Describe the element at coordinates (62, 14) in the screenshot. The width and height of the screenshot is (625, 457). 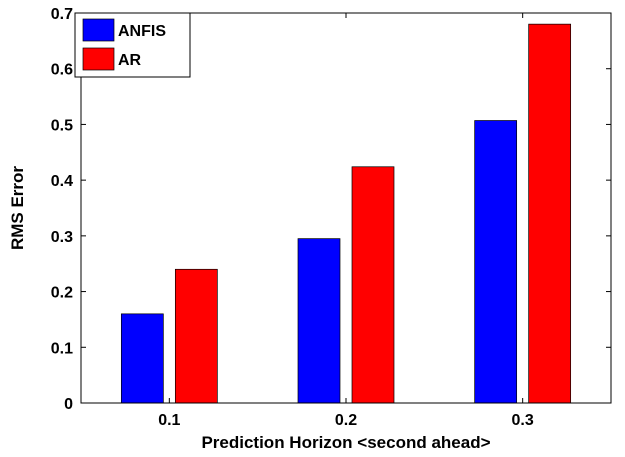
I see `y-tick-label: 0.7` at that location.